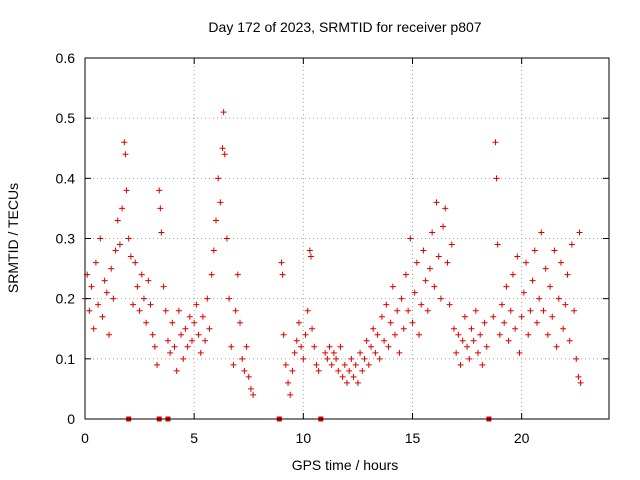  I want to click on y-tick-label: 0.1, so click(66, 359).